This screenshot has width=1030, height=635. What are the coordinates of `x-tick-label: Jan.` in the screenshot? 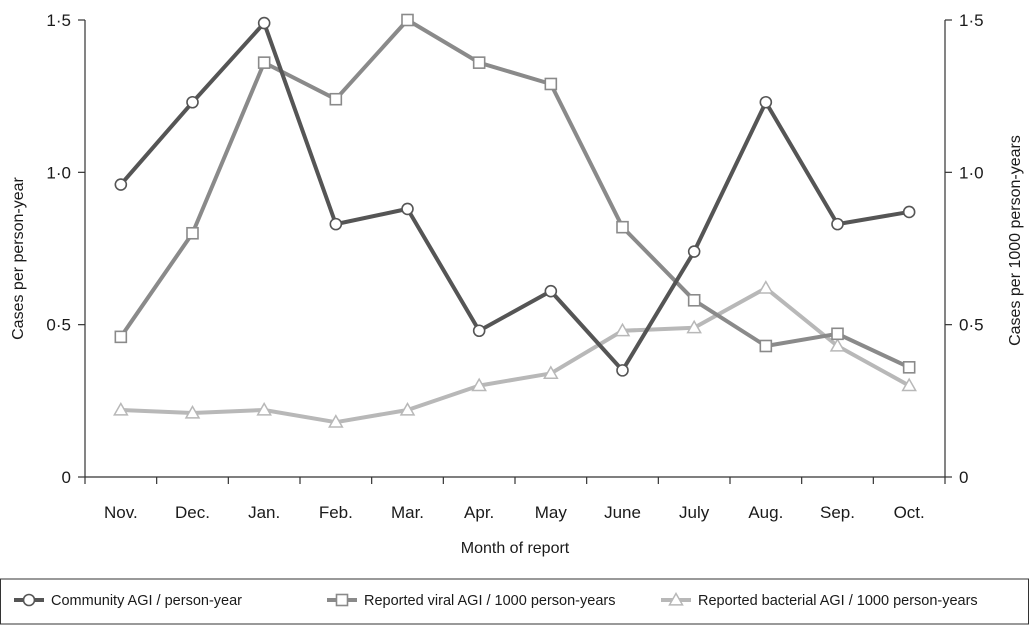 It's located at (264, 512).